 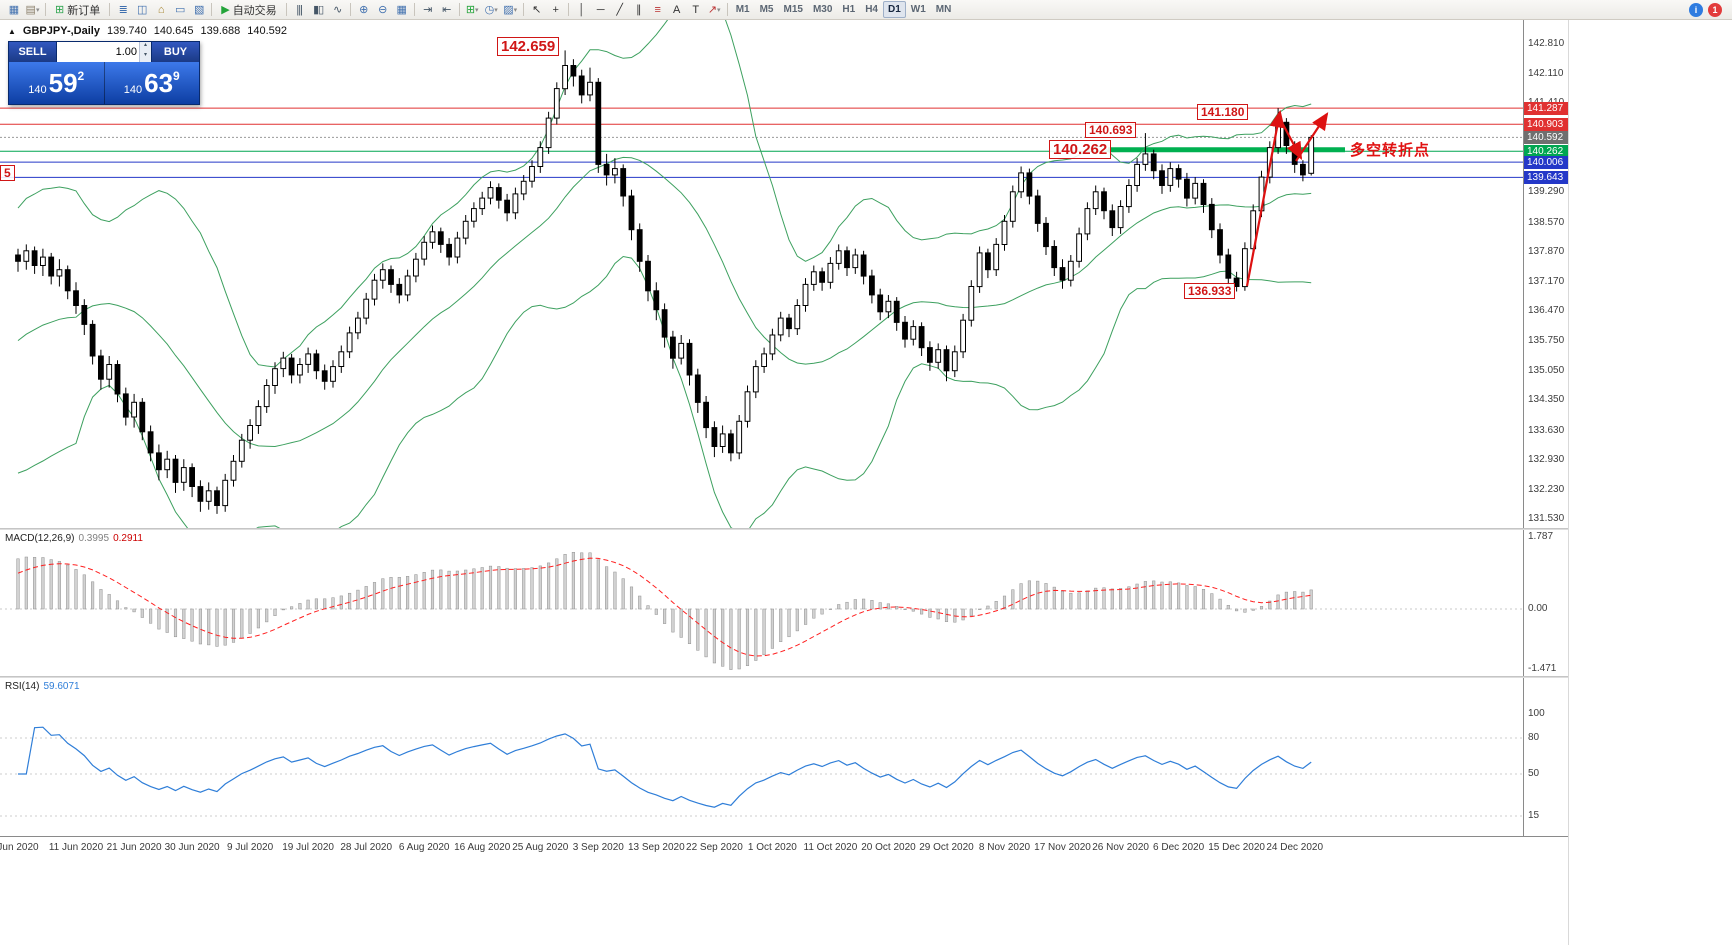 What do you see at coordinates (581, 9) in the screenshot?
I see `vertical-line-icon: │` at bounding box center [581, 9].